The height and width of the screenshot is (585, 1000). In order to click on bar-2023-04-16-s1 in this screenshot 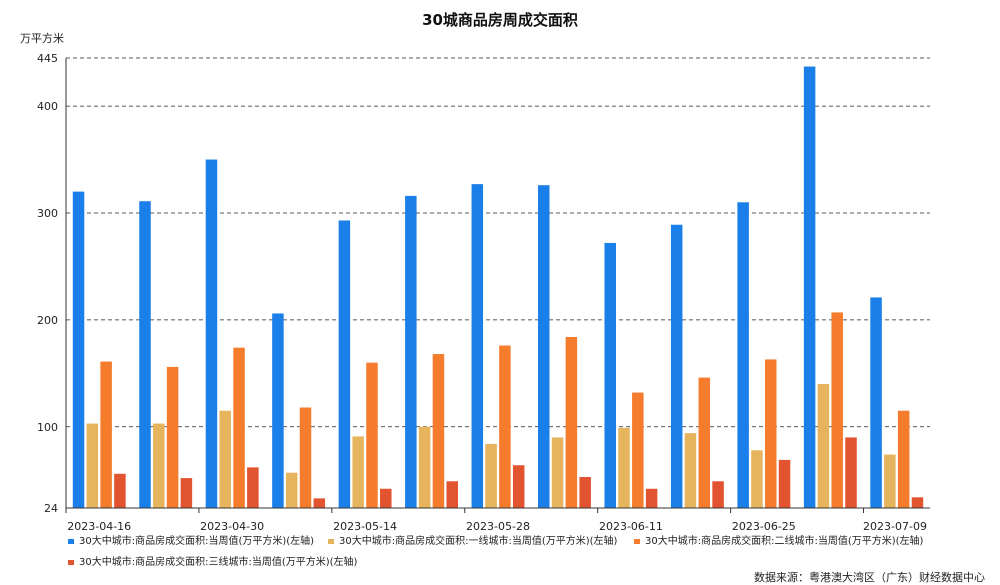, I will do `click(78, 349)`.